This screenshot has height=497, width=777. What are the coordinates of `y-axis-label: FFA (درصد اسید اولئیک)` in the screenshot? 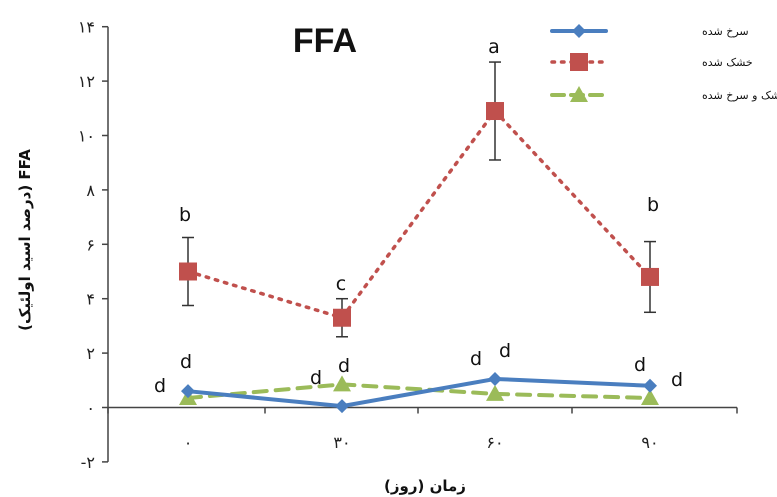 It's located at (25, 240).